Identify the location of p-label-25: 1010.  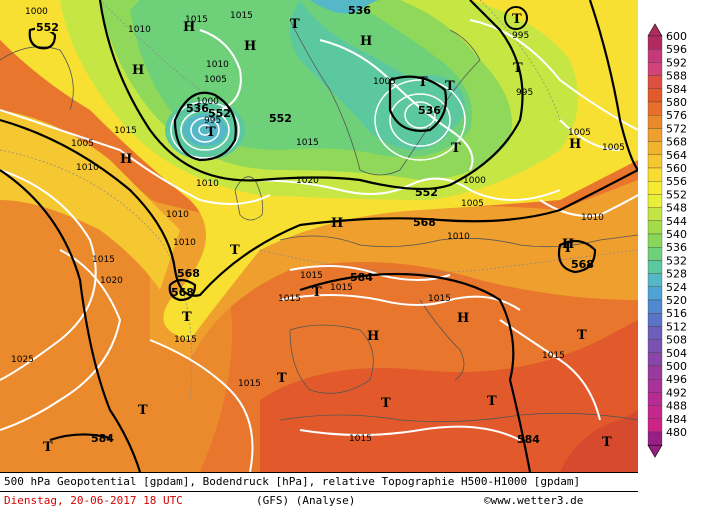
(592, 218).